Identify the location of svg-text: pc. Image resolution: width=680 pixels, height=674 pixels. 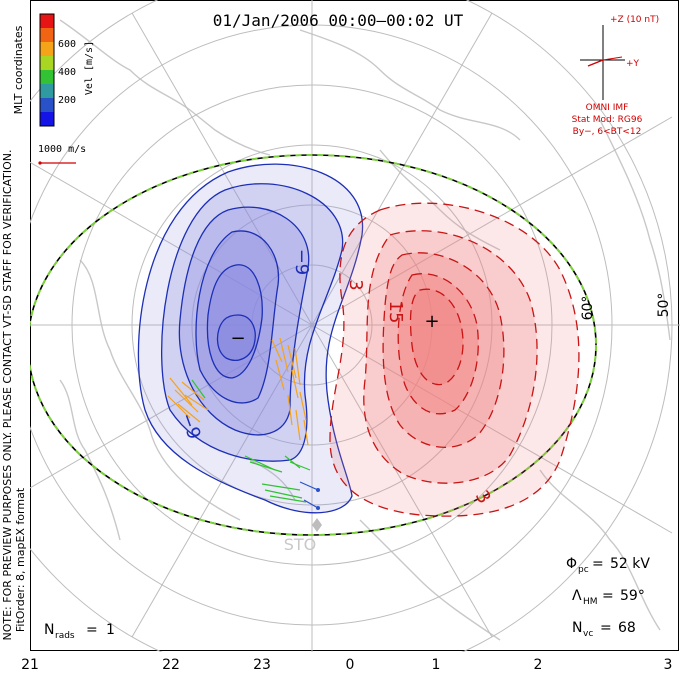
(583, 570).